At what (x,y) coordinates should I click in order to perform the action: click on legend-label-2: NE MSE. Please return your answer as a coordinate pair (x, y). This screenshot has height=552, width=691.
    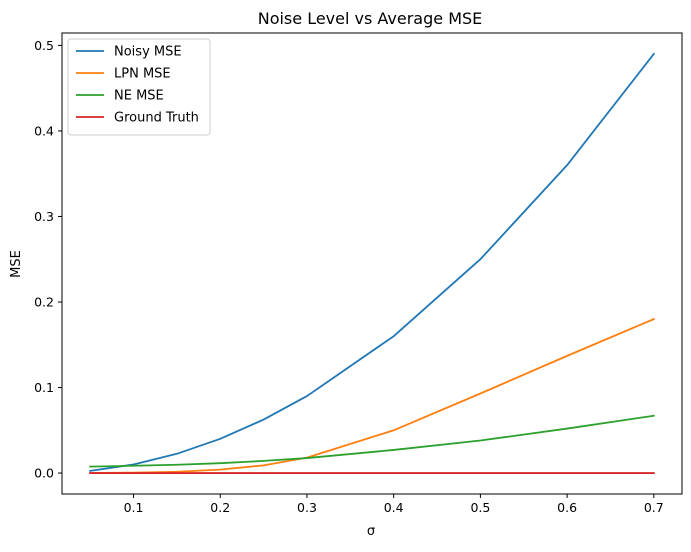
    Looking at the image, I should click on (139, 96).